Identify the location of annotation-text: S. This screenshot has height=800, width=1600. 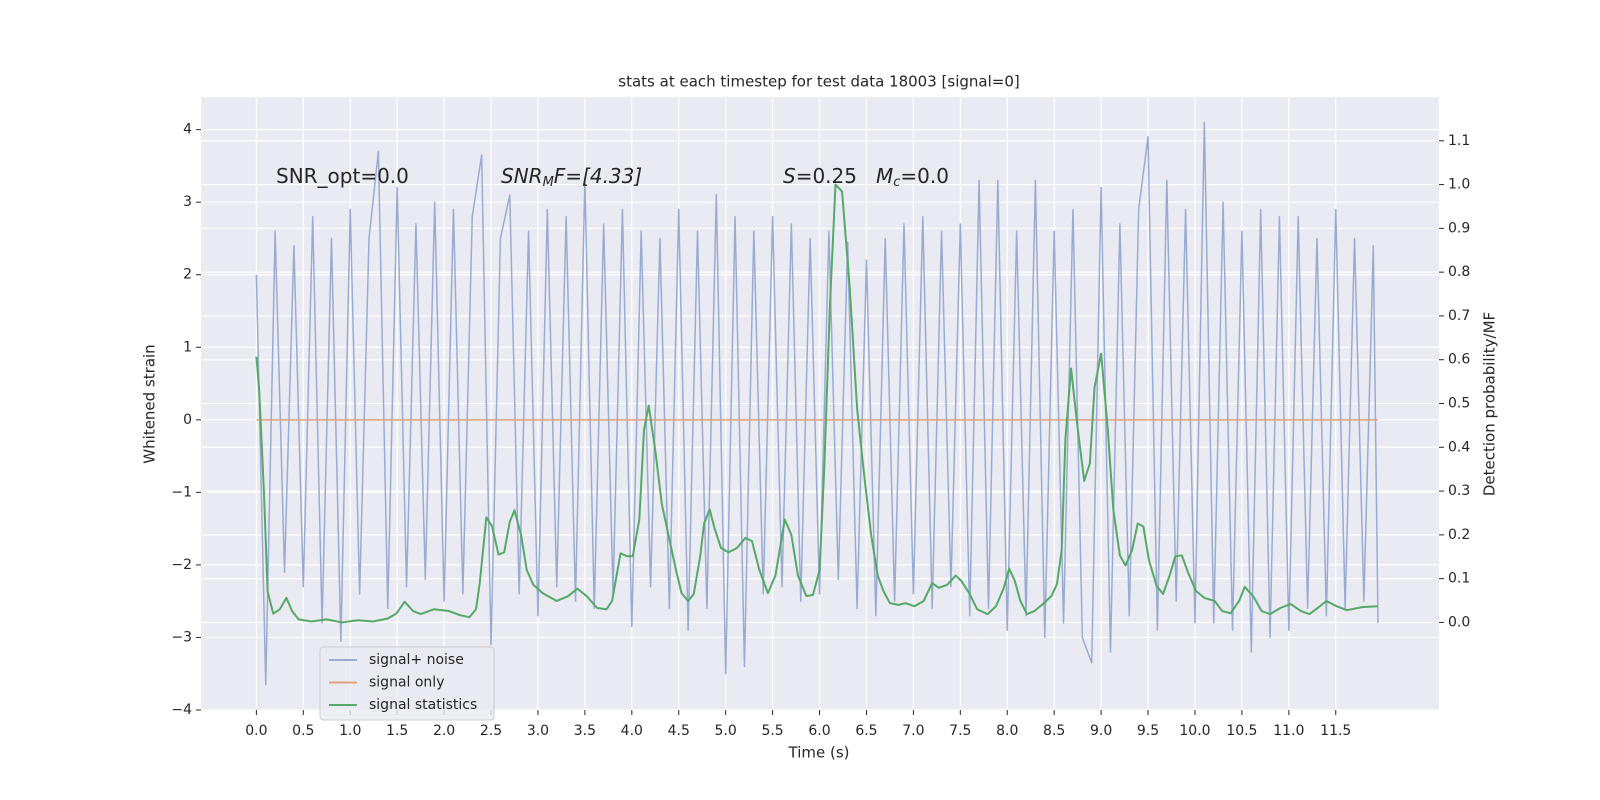
(789, 176).